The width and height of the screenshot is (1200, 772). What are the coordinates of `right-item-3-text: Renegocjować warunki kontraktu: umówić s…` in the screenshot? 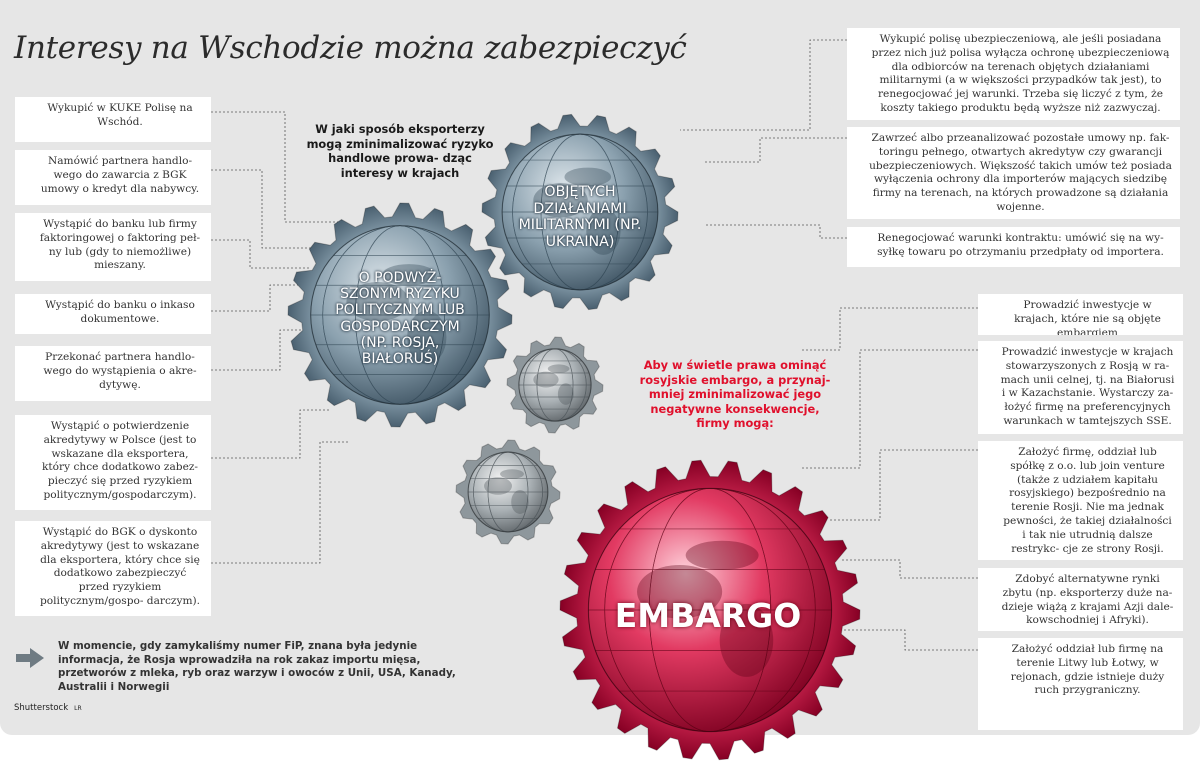 It's located at (1020, 245).